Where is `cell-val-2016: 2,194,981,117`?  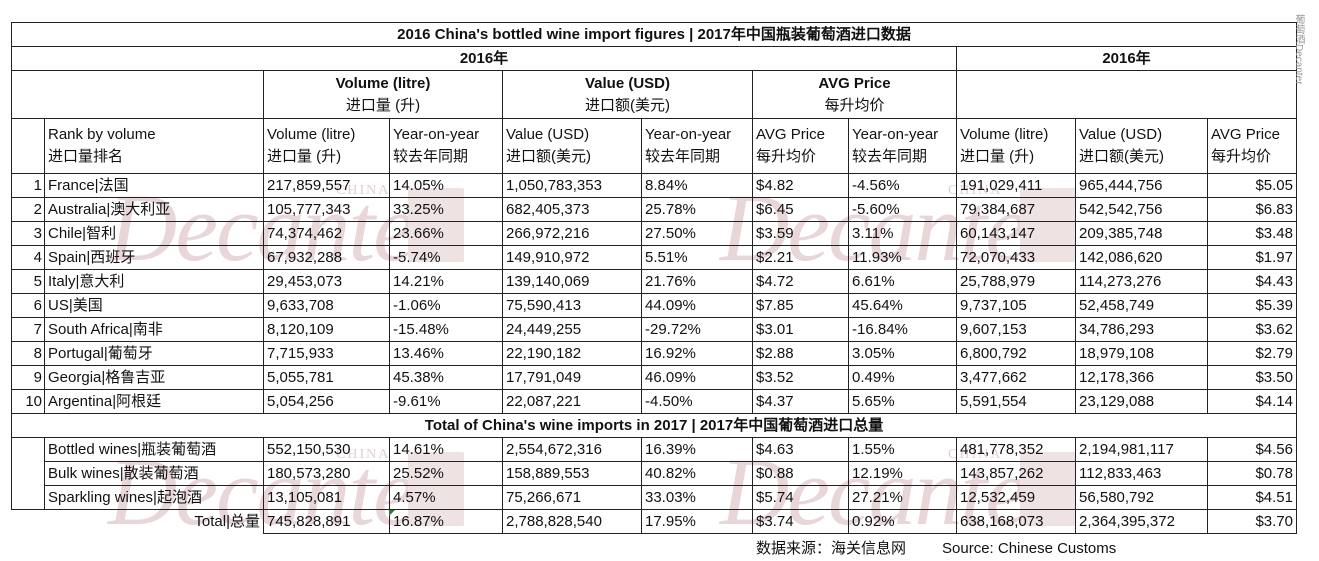 cell-val-2016: 2,194,981,117 is located at coordinates (1141, 449).